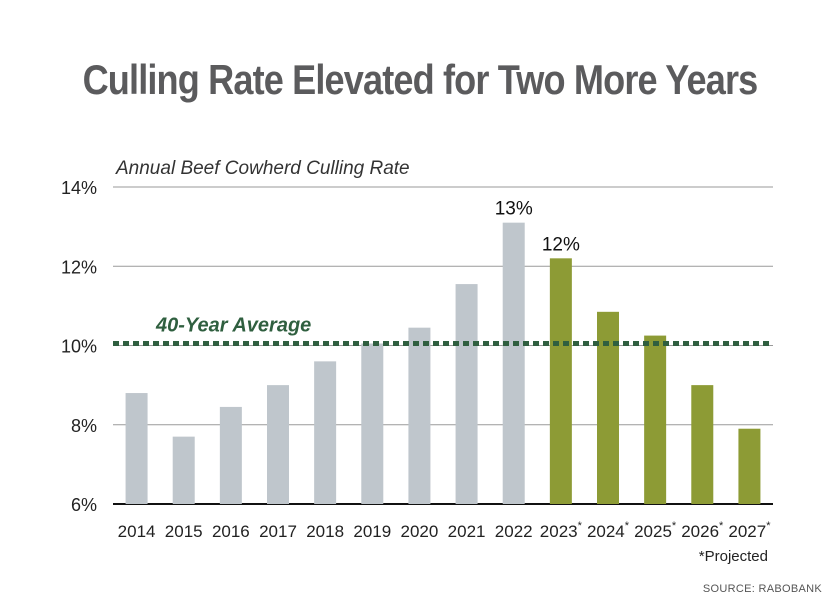  I want to click on x-tick-label: 2025*, so click(655, 530).